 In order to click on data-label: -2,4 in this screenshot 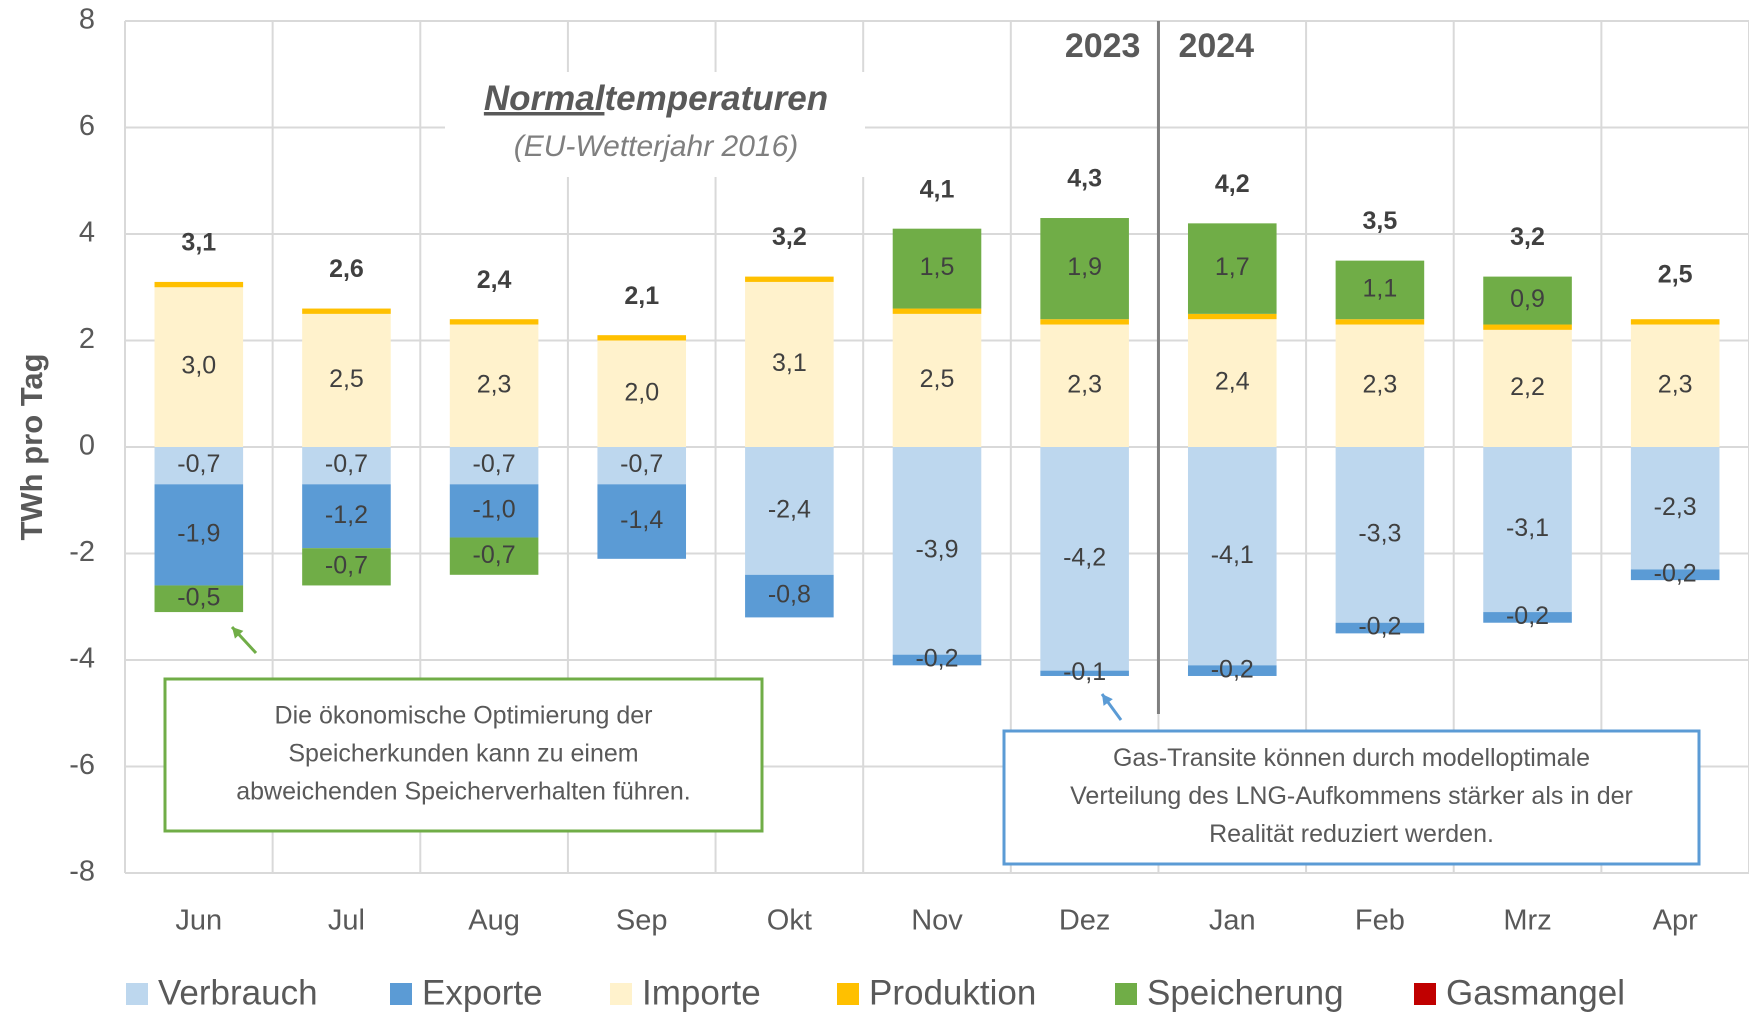, I will do `click(789, 510)`.